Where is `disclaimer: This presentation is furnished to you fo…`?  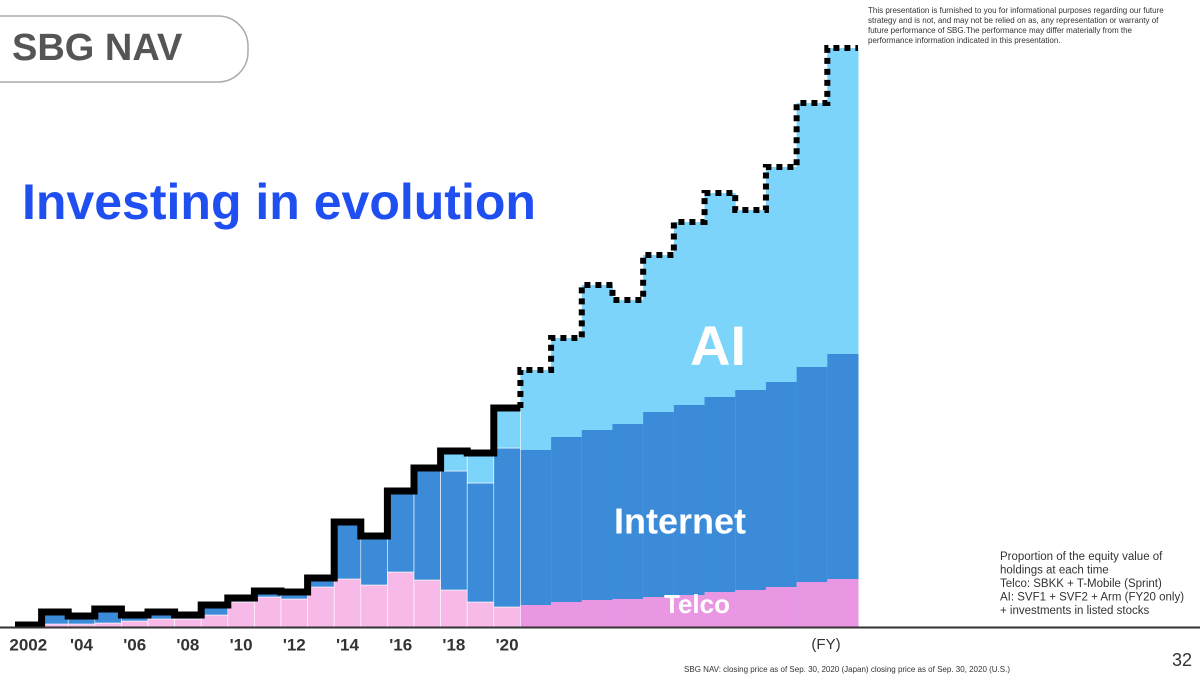 disclaimer: This presentation is furnished to you fo… is located at coordinates (1016, 25).